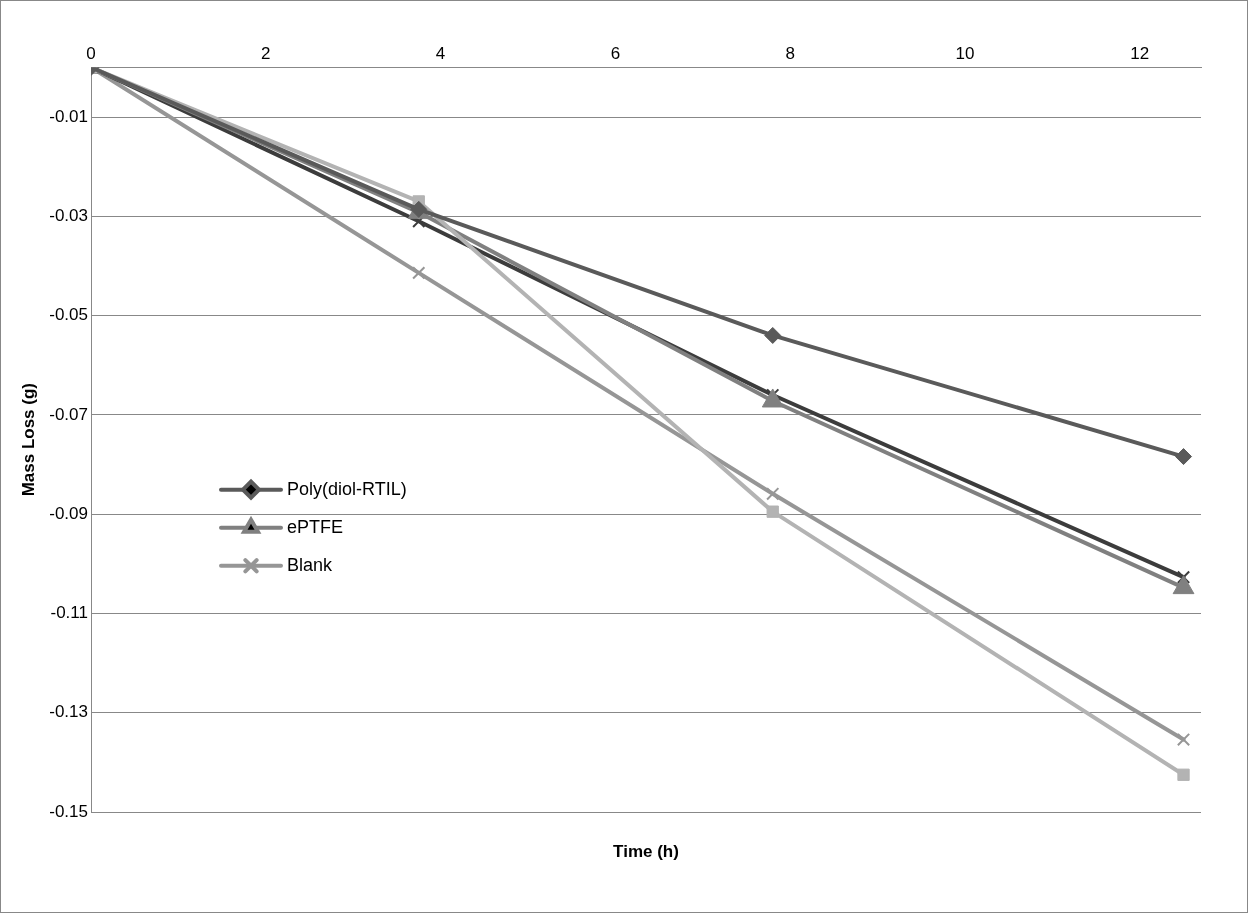  Describe the element at coordinates (91, 53) in the screenshot. I see `x-tick-label: 0` at that location.